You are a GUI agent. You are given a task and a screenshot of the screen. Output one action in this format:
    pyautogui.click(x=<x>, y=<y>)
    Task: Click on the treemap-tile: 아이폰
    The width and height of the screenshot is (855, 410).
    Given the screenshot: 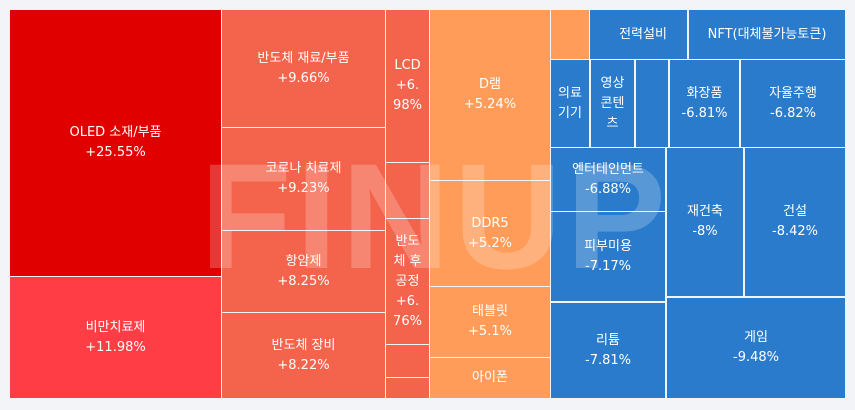 What is the action you would take?
    pyautogui.click(x=490, y=378)
    